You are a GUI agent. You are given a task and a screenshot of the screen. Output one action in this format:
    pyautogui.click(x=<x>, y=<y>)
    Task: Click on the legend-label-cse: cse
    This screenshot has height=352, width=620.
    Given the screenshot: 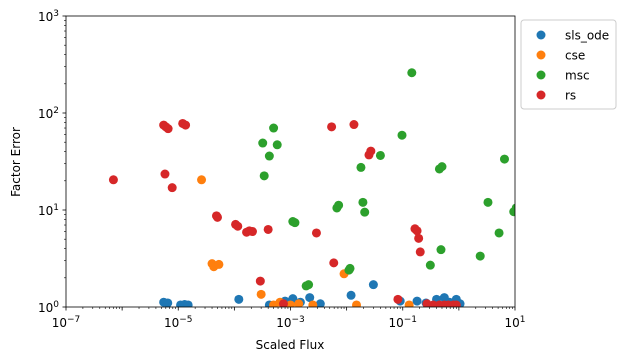 What is the action you would take?
    pyautogui.click(x=575, y=56)
    